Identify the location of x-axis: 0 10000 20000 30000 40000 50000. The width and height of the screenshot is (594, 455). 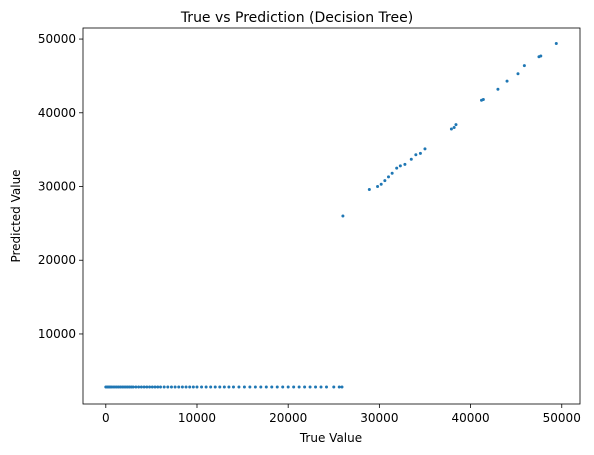
(341, 414).